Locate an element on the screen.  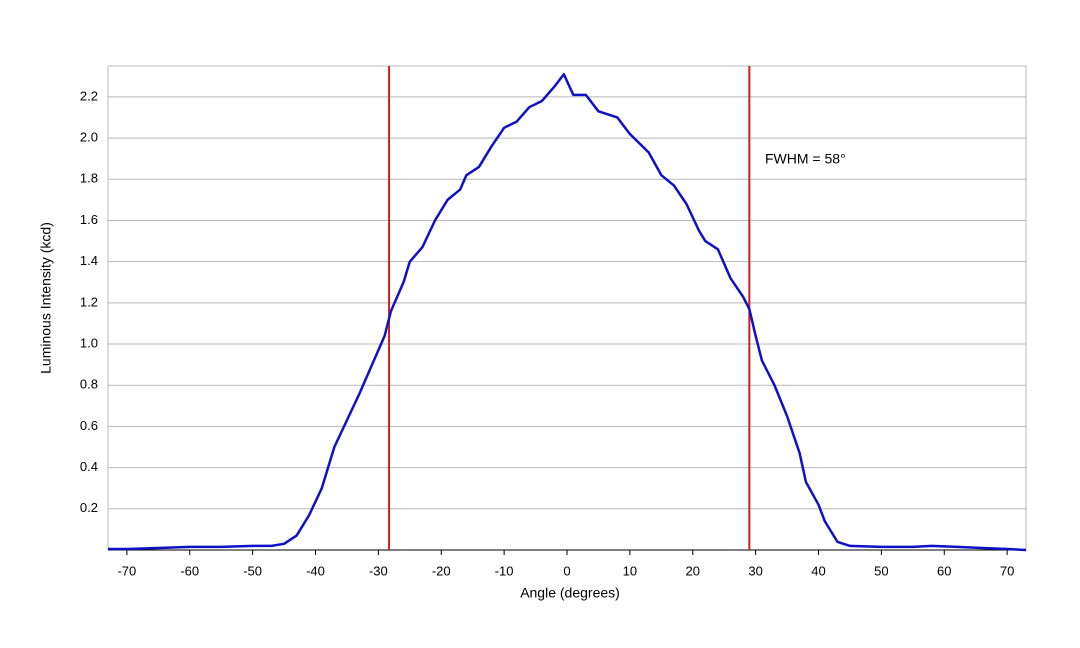
x-tick-label: -70 is located at coordinates (126, 570).